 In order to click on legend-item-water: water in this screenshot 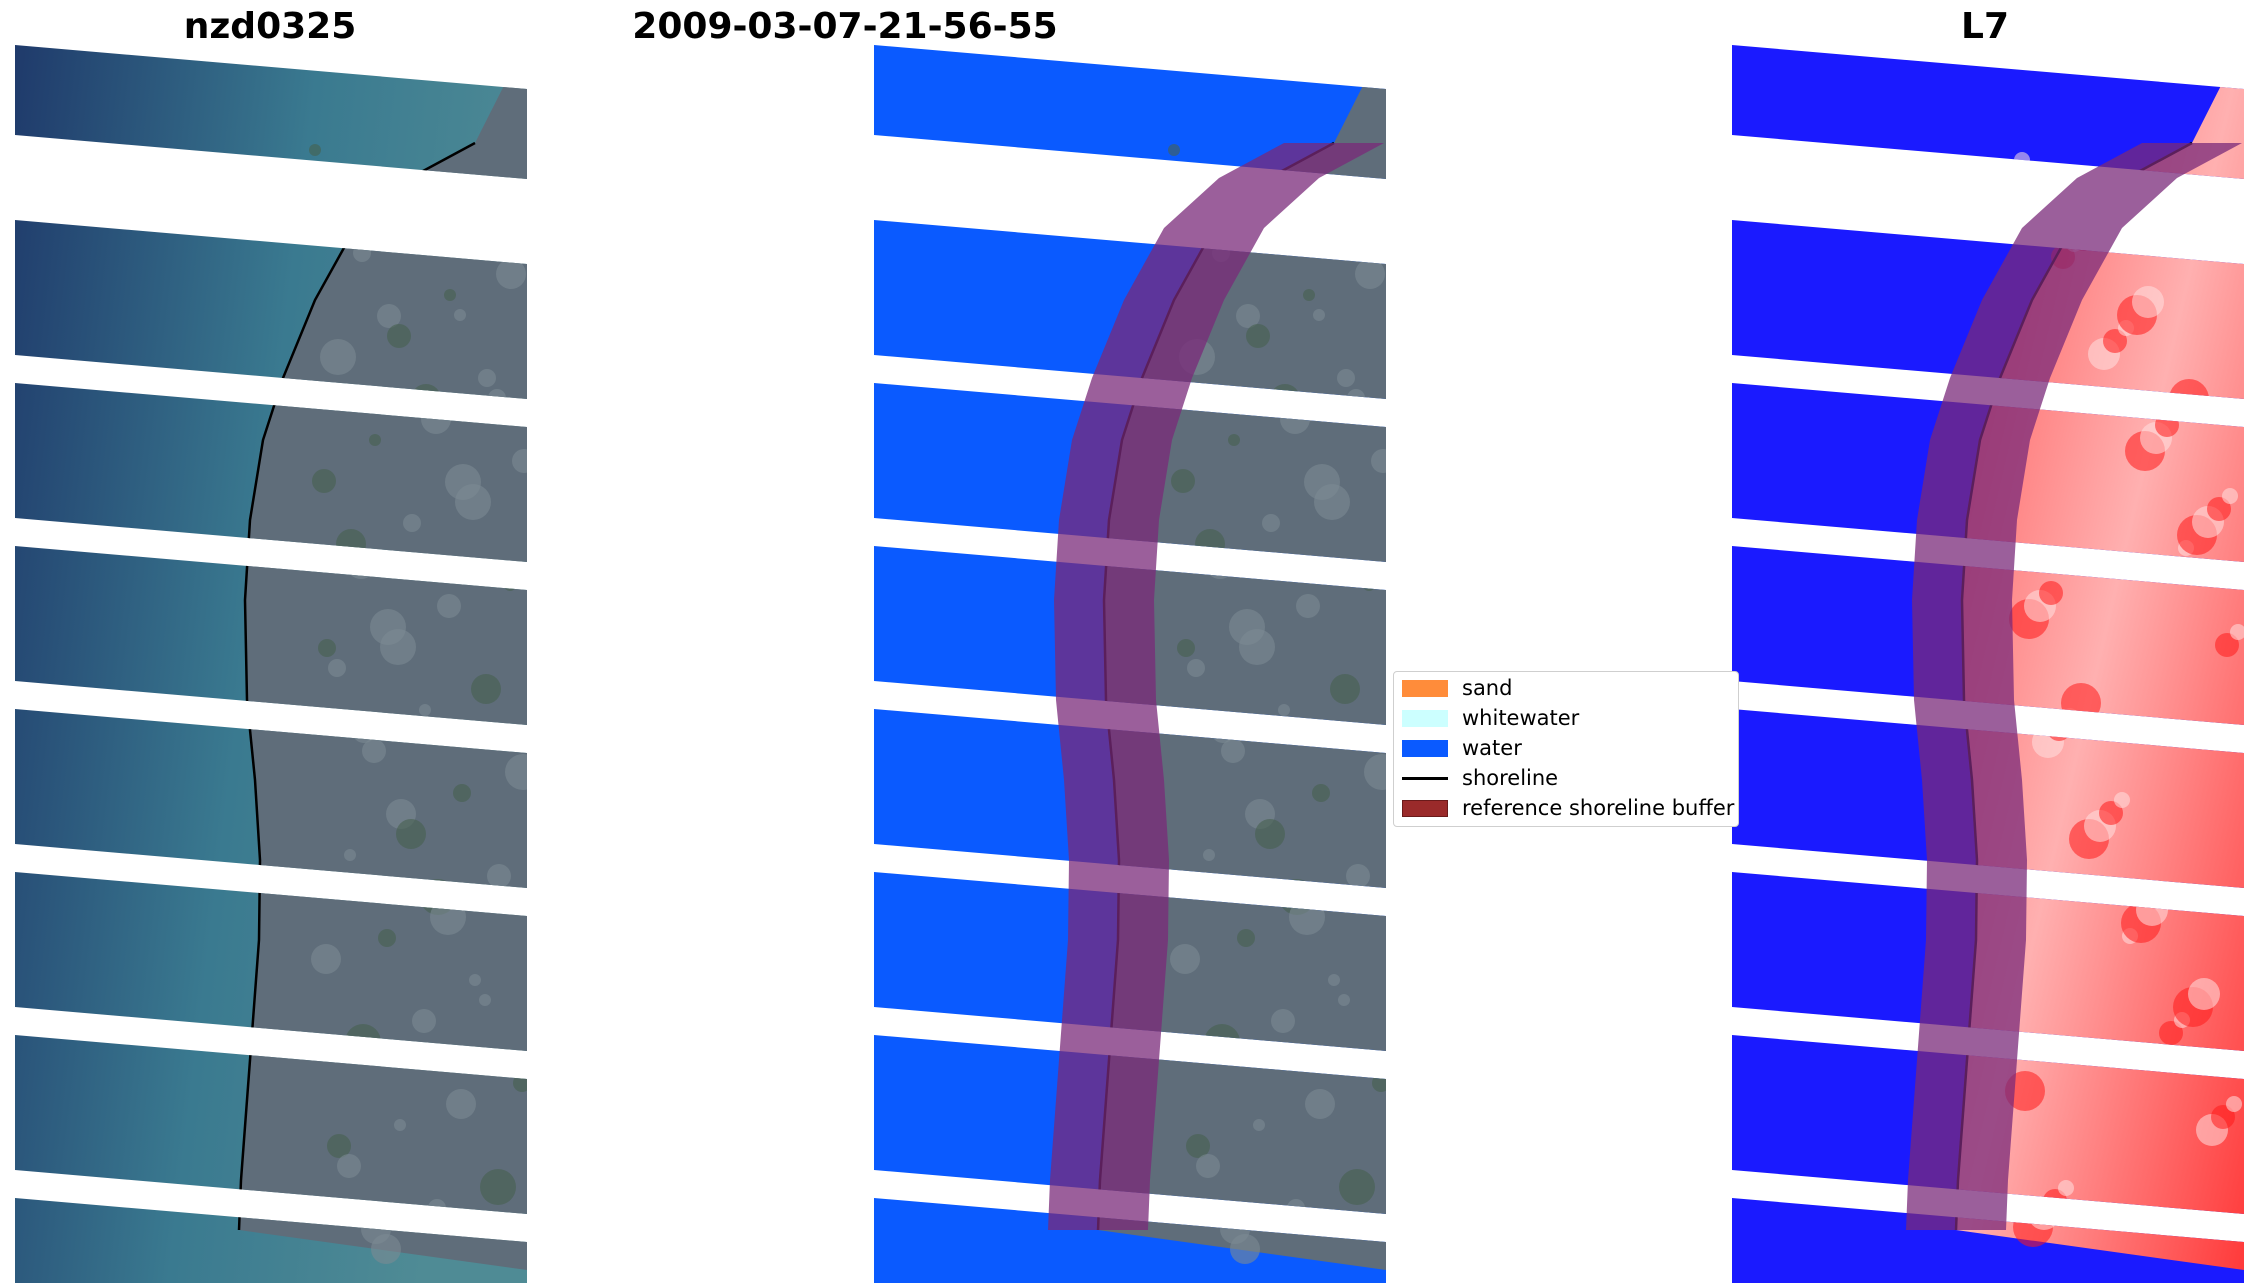, I will do `click(1462, 748)`.